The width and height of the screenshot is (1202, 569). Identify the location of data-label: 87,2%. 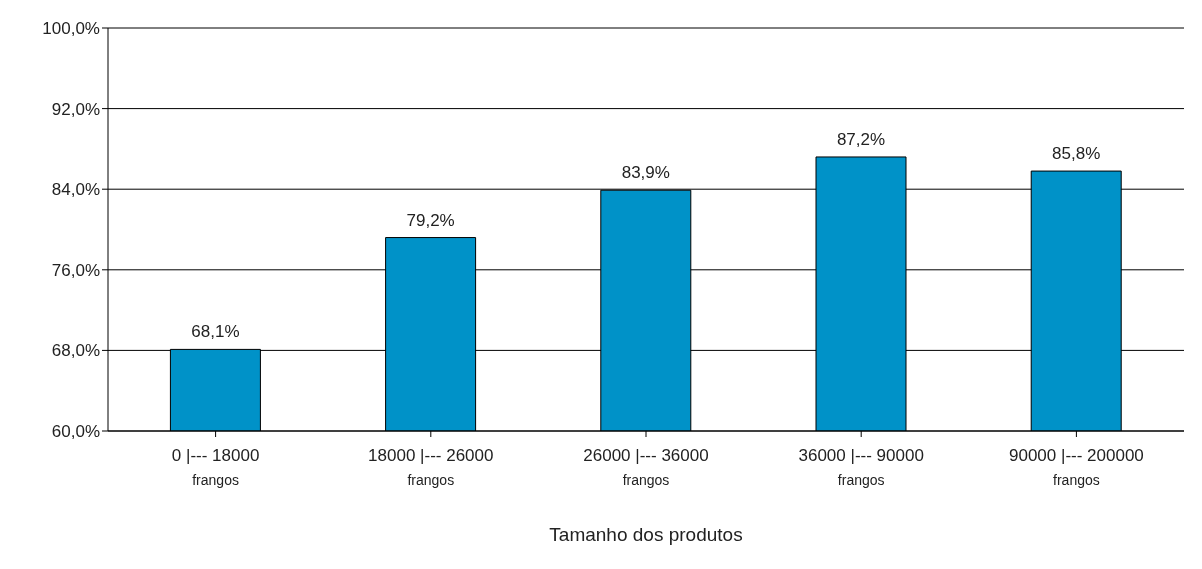
(861, 139).